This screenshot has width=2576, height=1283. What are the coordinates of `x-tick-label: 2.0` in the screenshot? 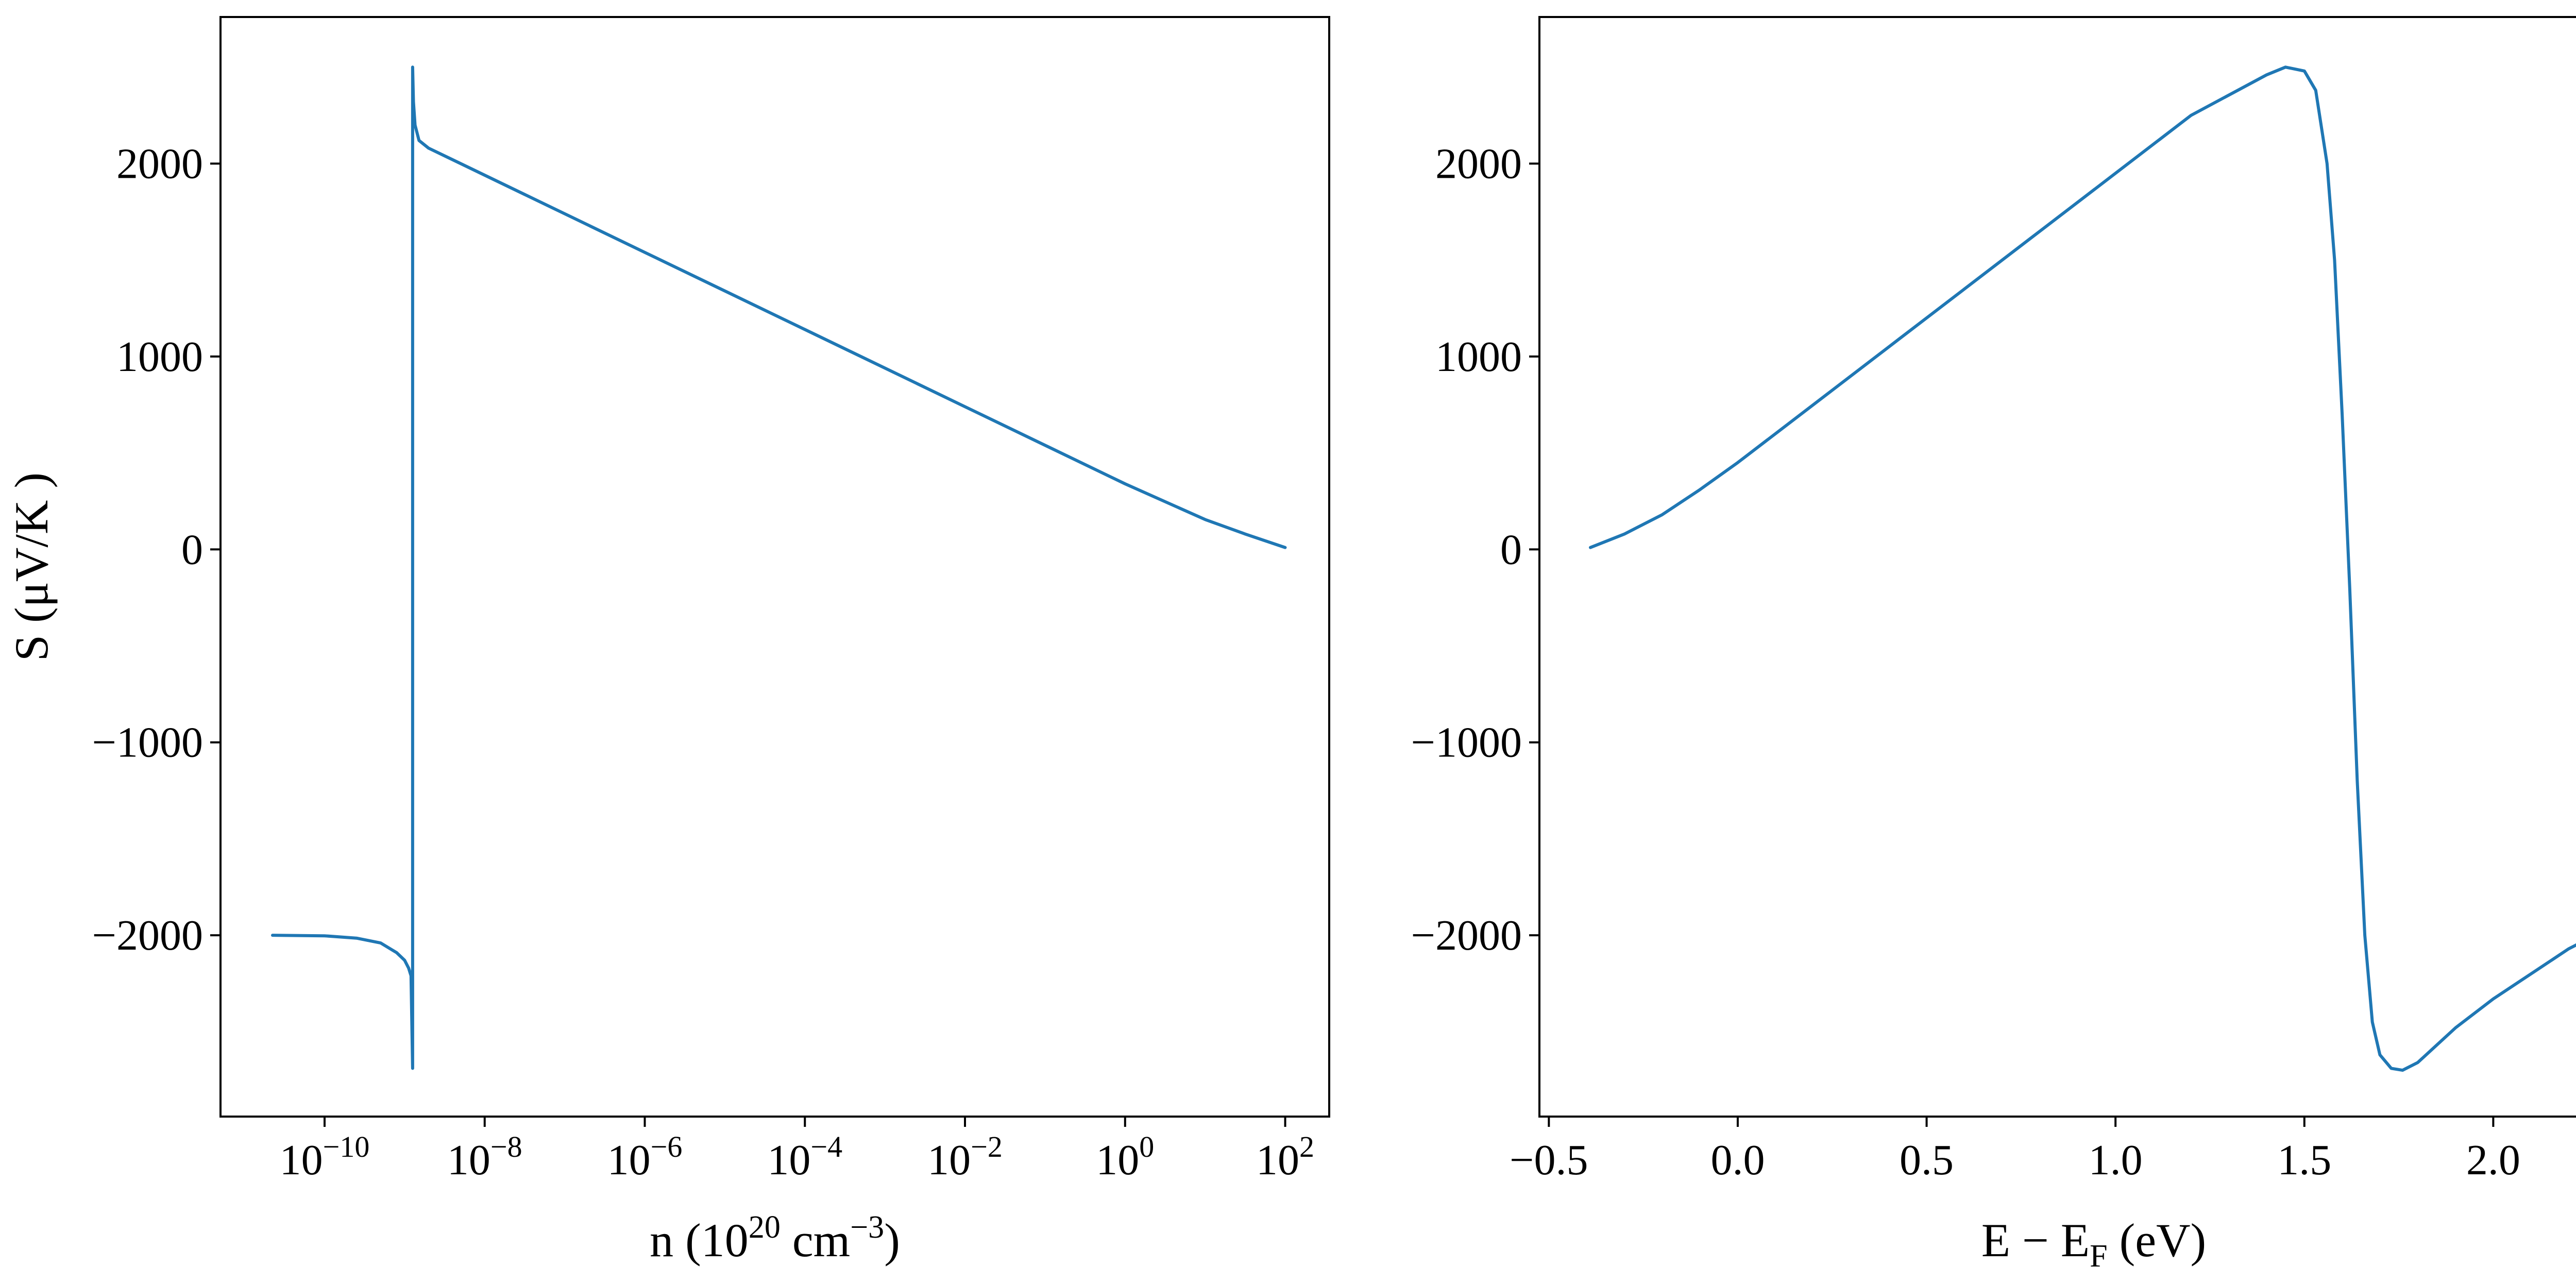 It's located at (2493, 1160).